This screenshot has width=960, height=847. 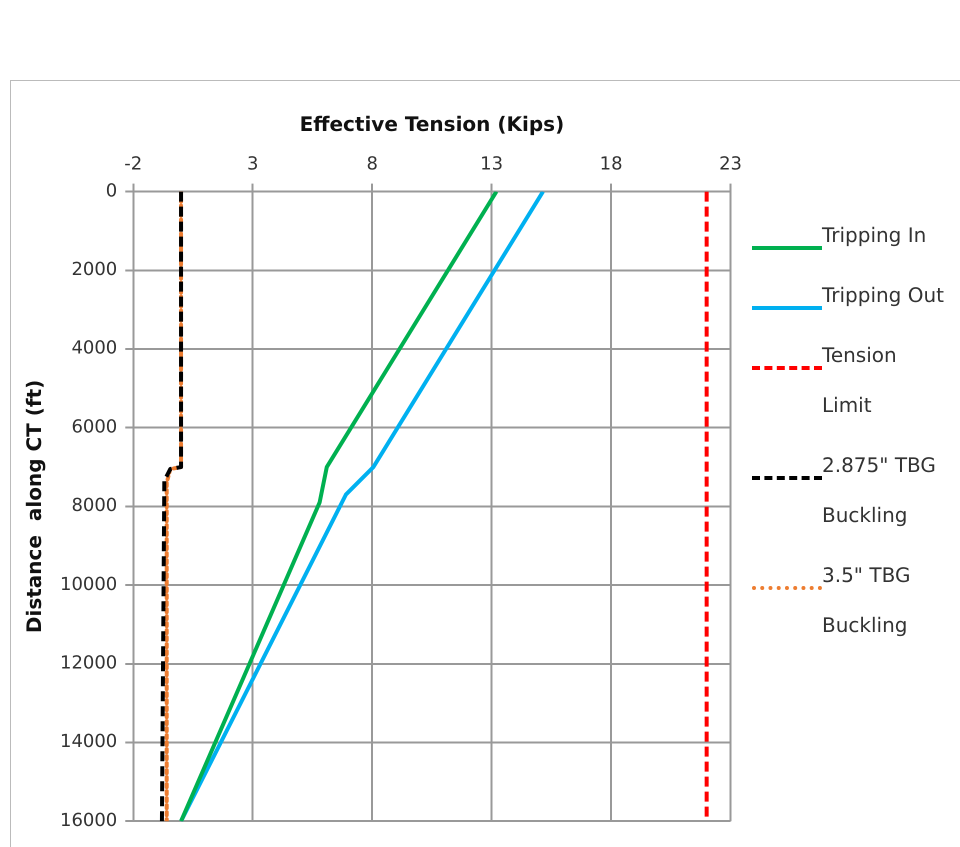 What do you see at coordinates (252, 163) in the screenshot?
I see `x-tick-label: 3` at bounding box center [252, 163].